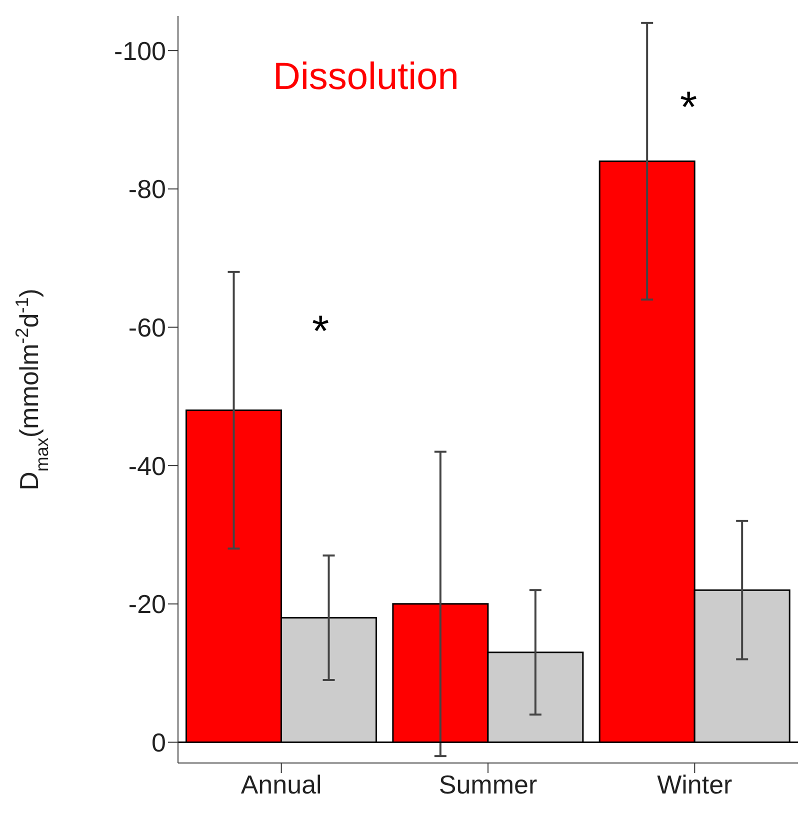 The height and width of the screenshot is (819, 804). I want to click on y-tick-label: -60, so click(147, 327).